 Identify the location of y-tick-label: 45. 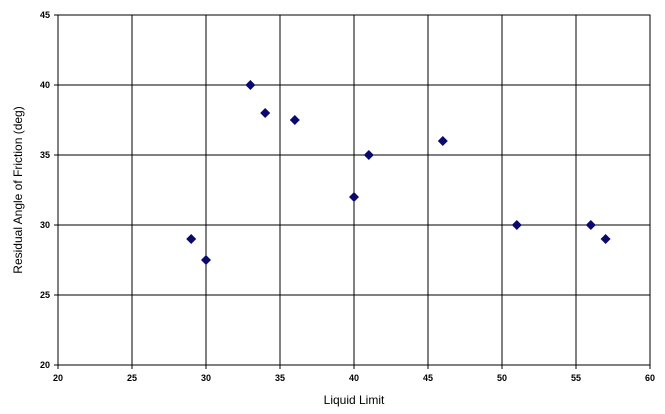
(45, 15).